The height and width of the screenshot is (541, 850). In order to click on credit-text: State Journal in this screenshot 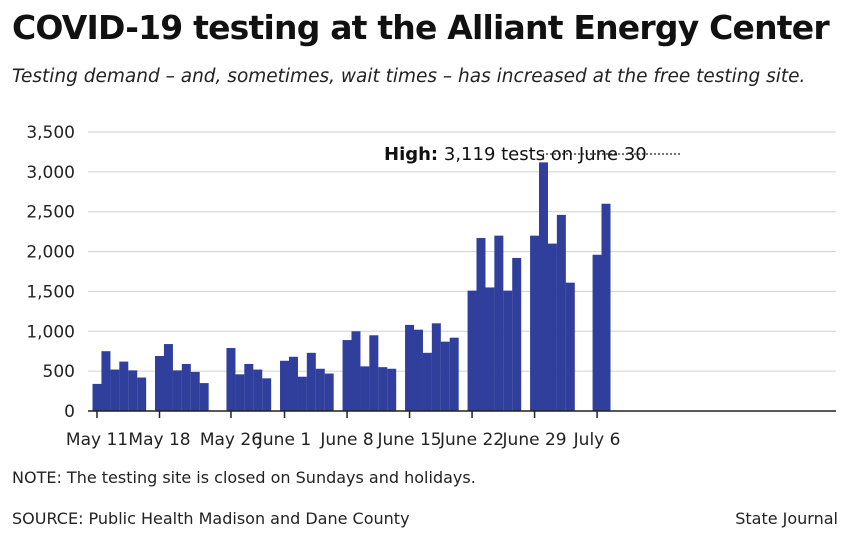, I will do `click(786, 518)`.